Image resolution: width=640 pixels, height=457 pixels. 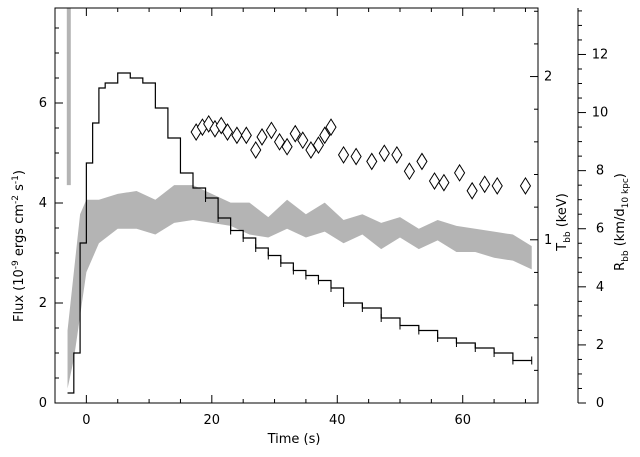 What do you see at coordinates (212, 420) in the screenshot?
I see `x-tick-label: 20` at bounding box center [212, 420].